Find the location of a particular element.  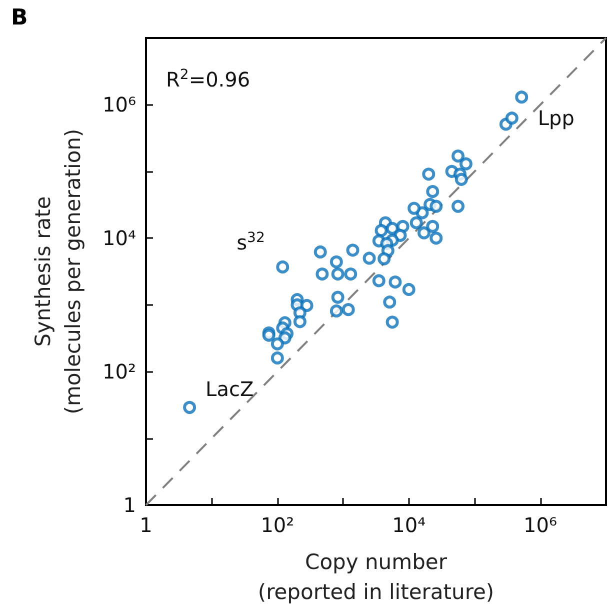

x-tick-label: 1 is located at coordinates (146, 525).